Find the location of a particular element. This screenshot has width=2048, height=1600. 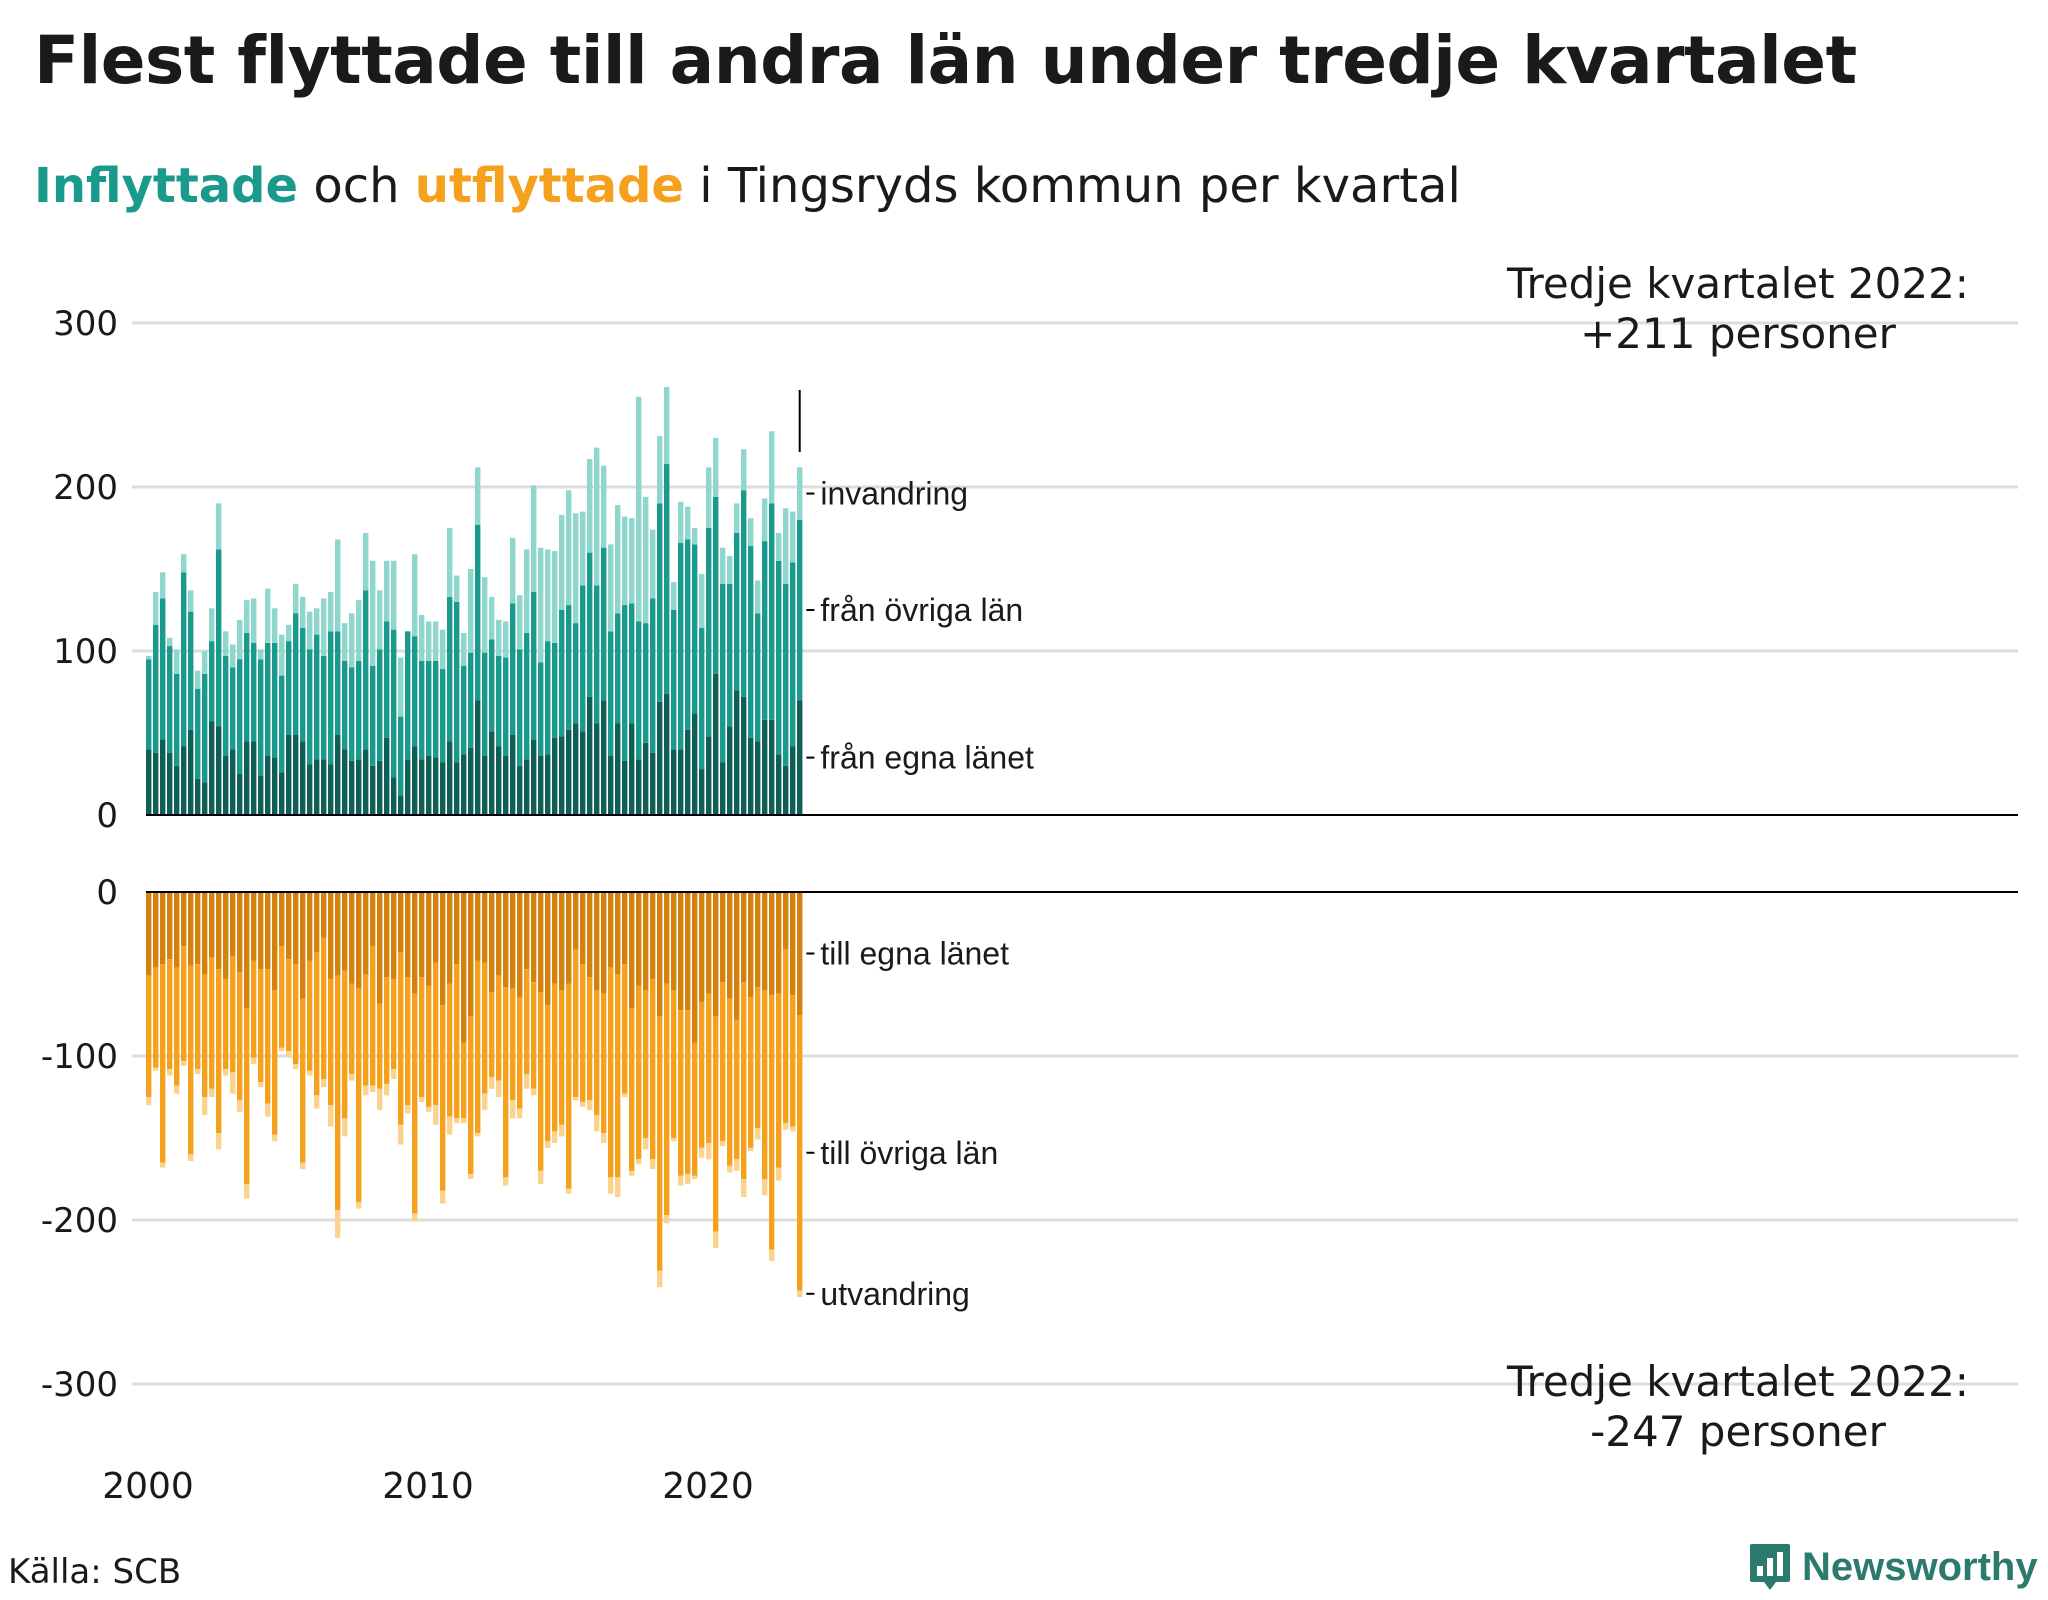

brand-name: Newsworthy is located at coordinates (1920, 1566).